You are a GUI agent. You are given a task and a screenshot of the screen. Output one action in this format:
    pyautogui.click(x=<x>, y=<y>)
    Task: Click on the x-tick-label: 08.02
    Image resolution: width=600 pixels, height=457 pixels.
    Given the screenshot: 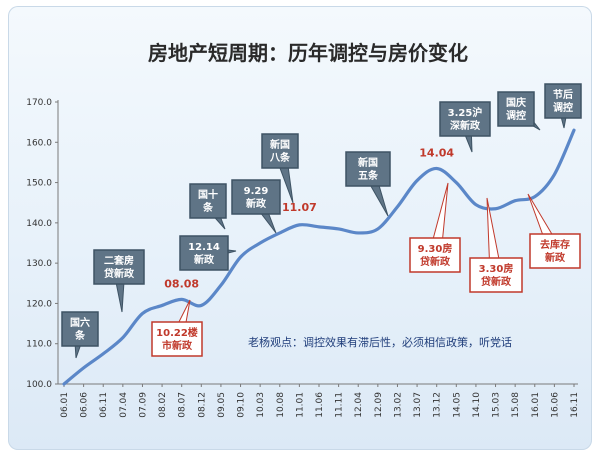 What is the action you would take?
    pyautogui.click(x=163, y=405)
    